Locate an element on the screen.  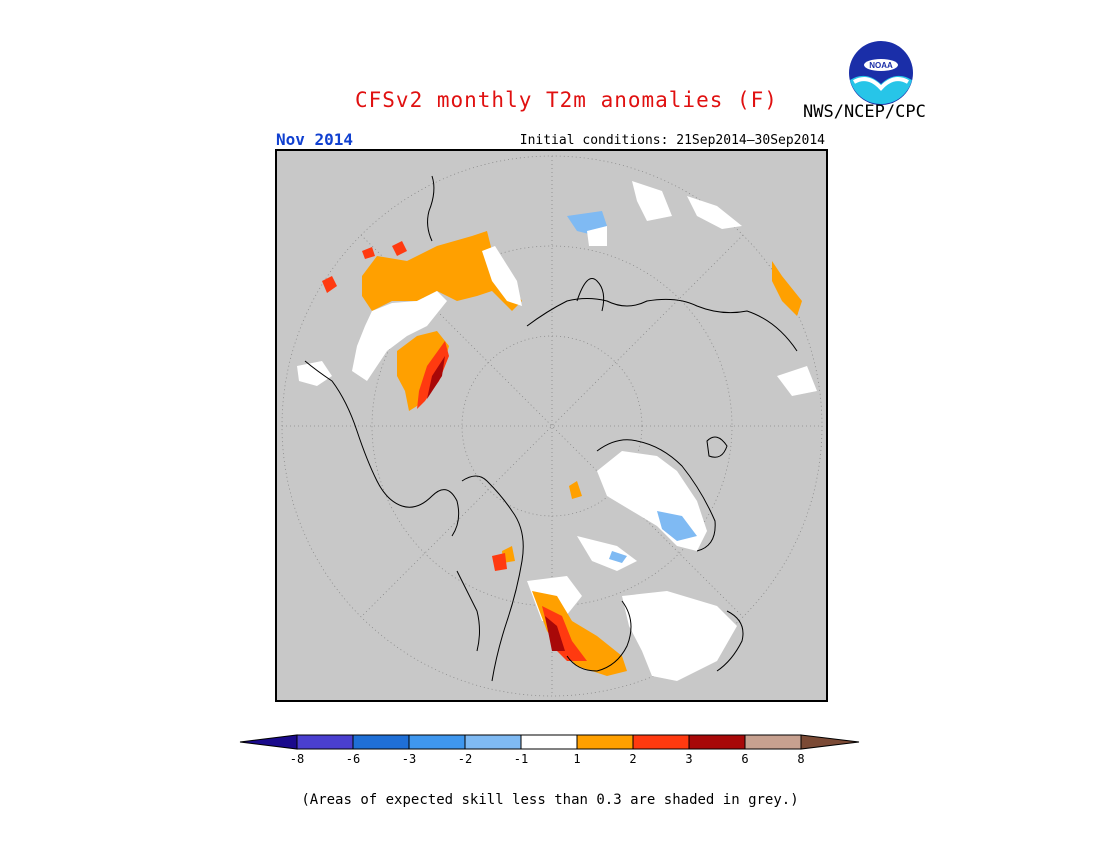
agency-label: NWS/NCEP/CPC is located at coordinates (864, 112).